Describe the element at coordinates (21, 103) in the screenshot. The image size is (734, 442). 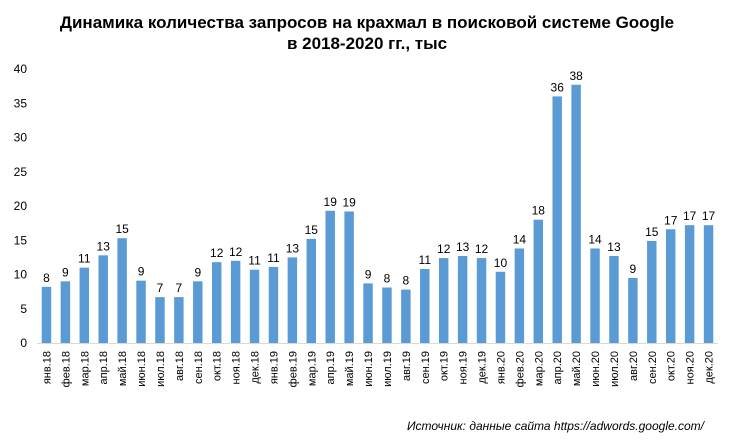
I see `y-tick-label: 35` at that location.